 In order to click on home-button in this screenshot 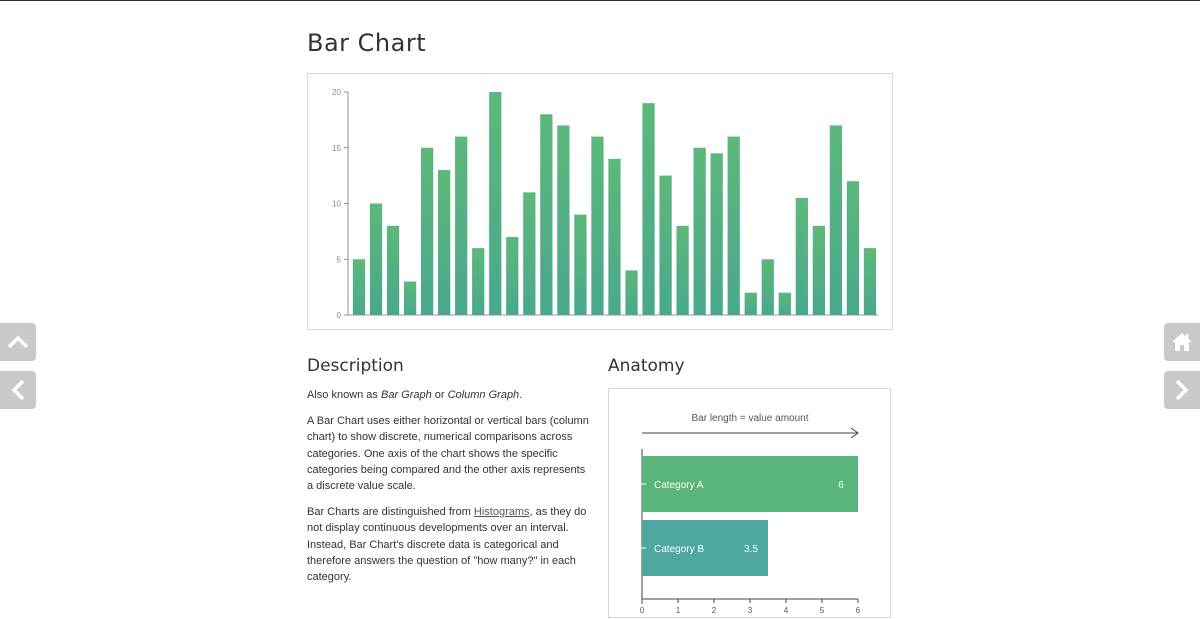, I will do `click(1182, 342)`.